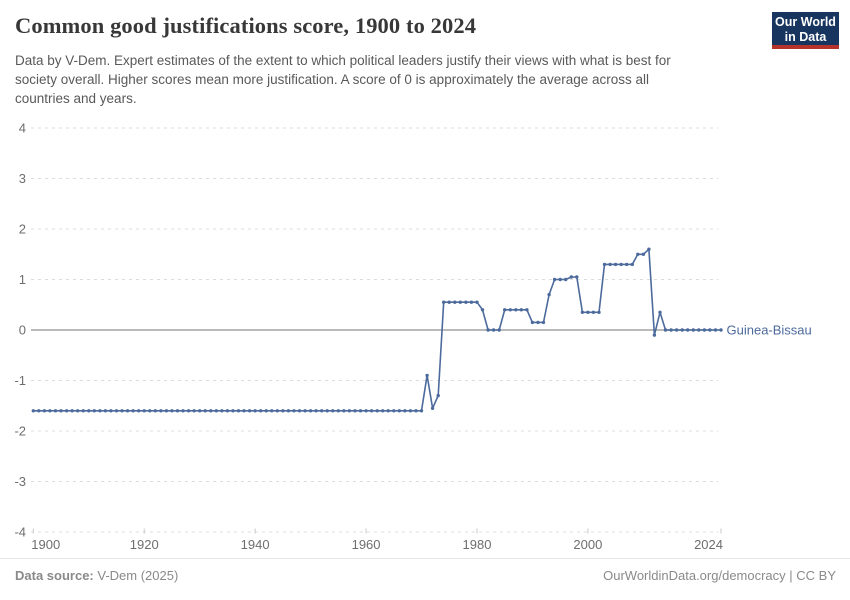 Image resolution: width=850 pixels, height=600 pixels. What do you see at coordinates (719, 575) in the screenshot?
I see `footer-link: OurWorldinData.org/democracy | CC BY` at bounding box center [719, 575].